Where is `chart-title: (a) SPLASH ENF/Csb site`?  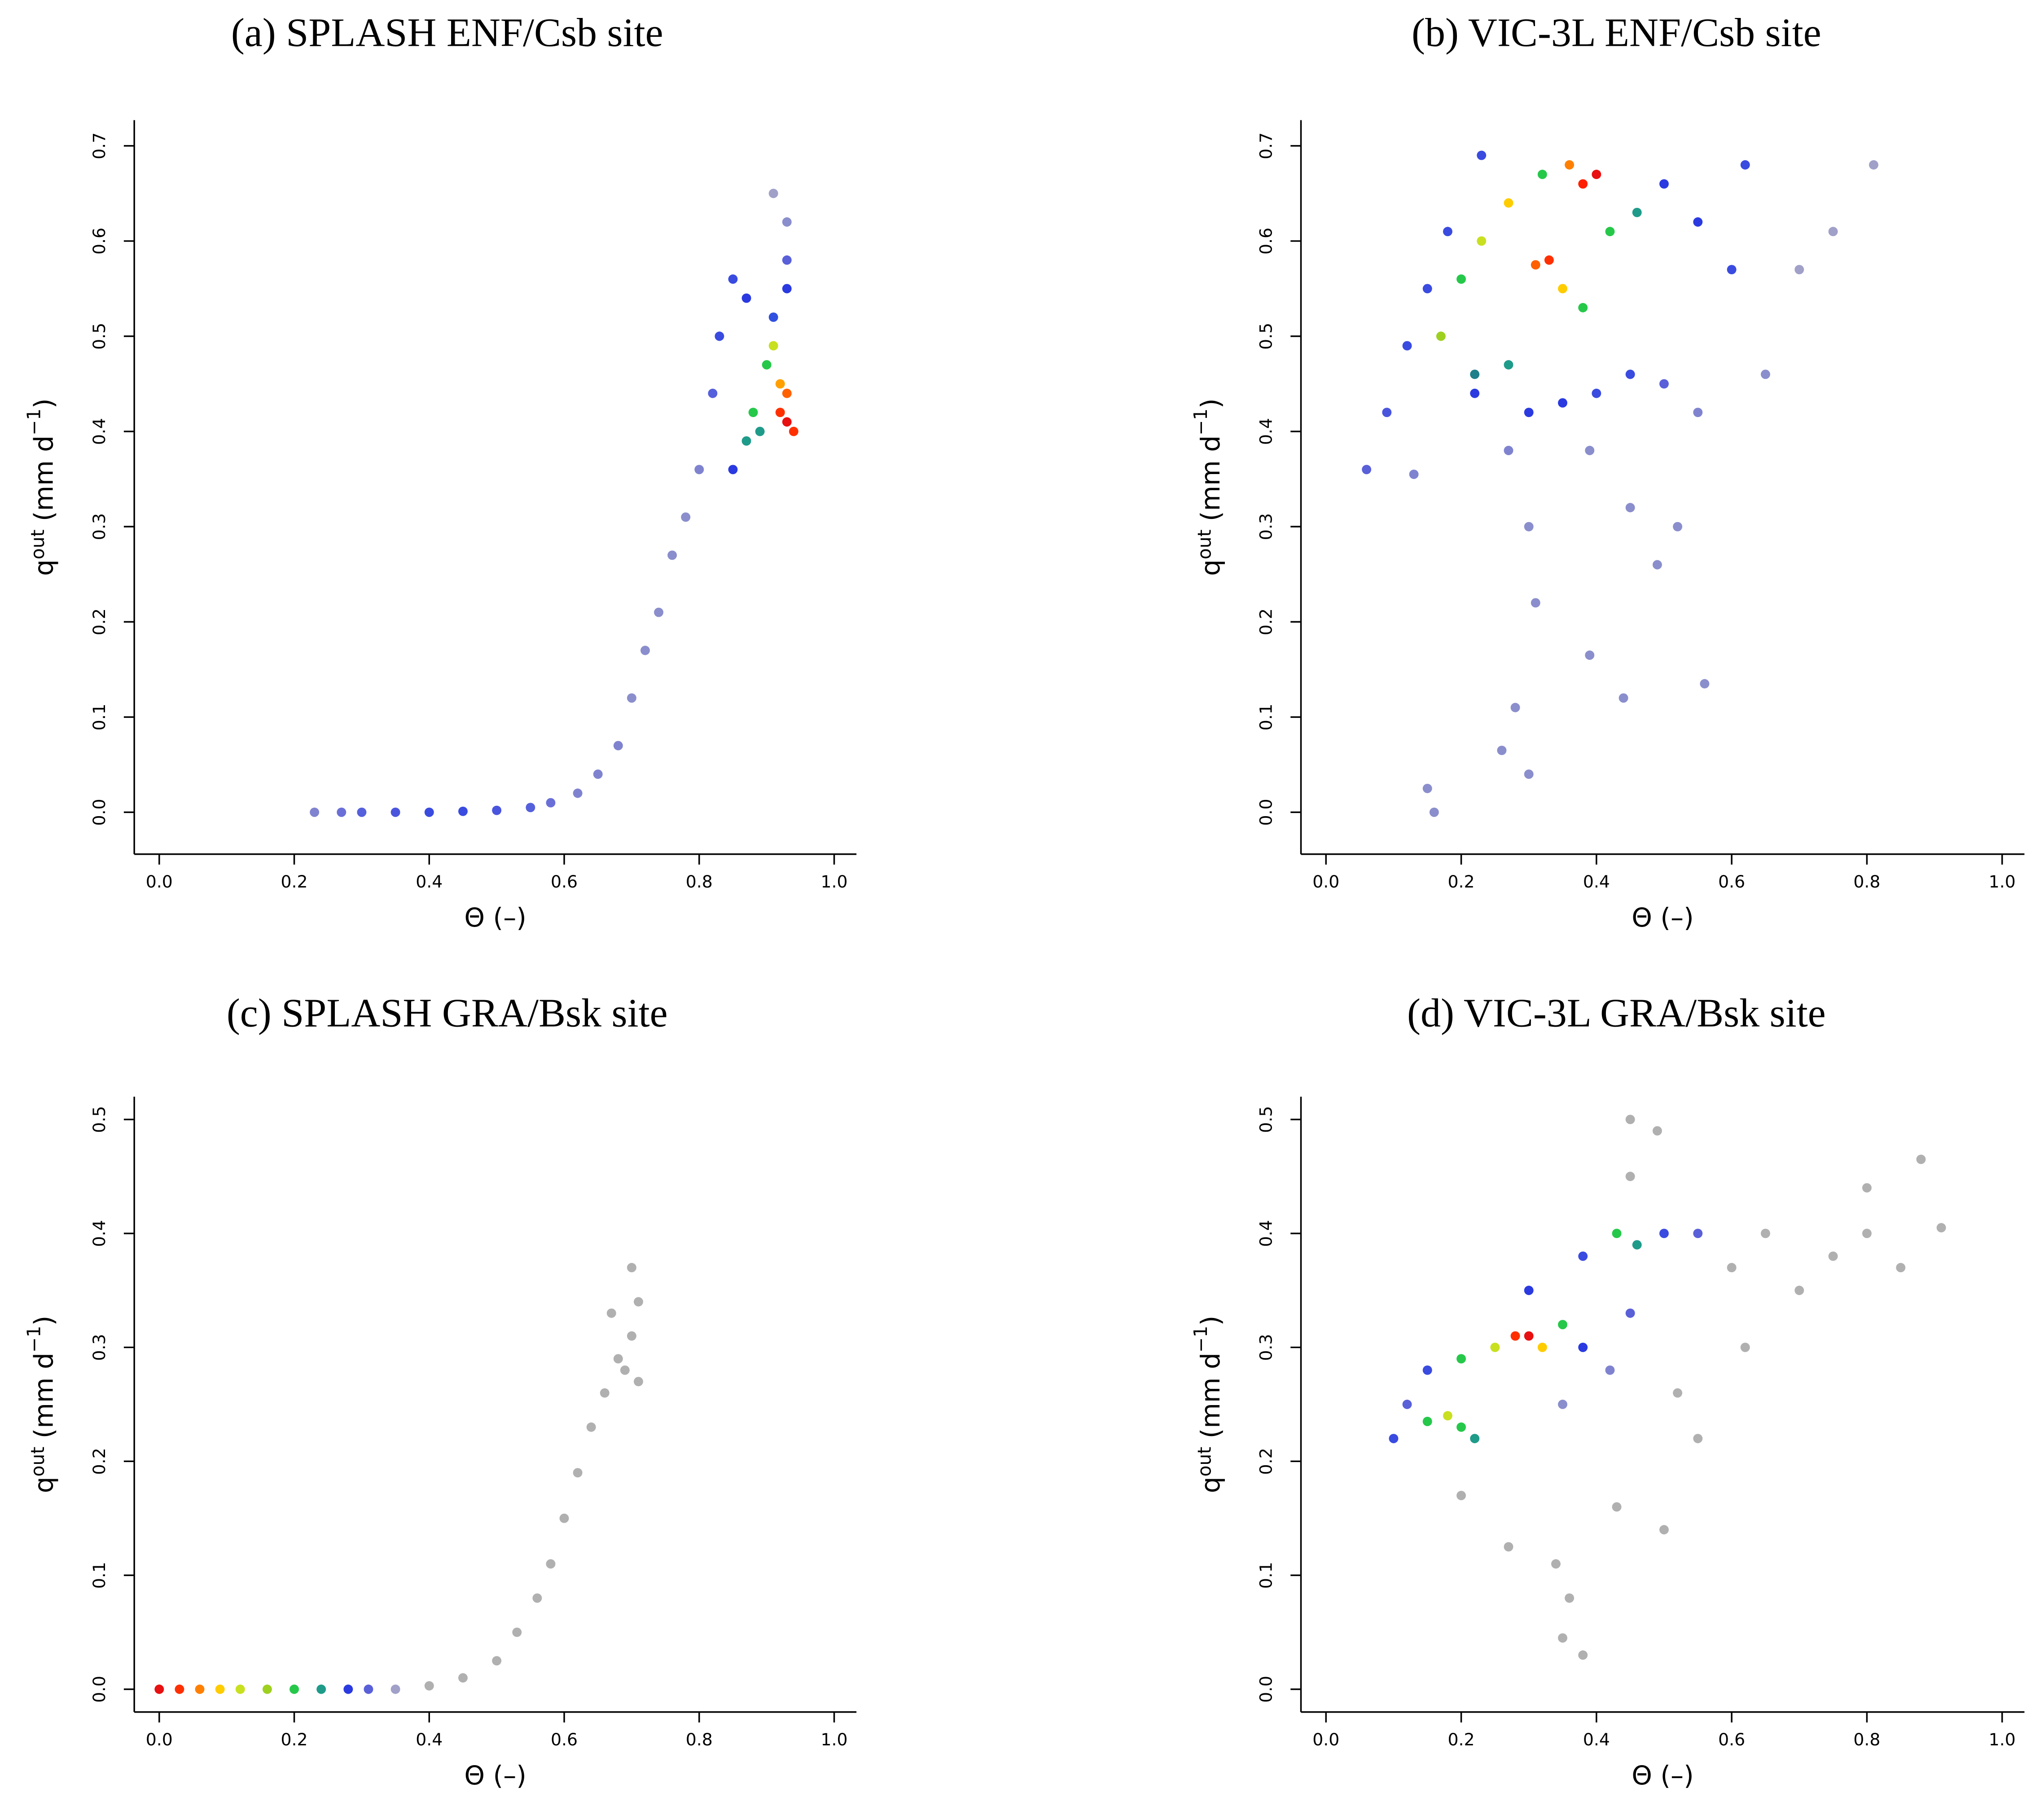
chart-title: (a) SPLASH ENF/Csb site is located at coordinates (447, 32).